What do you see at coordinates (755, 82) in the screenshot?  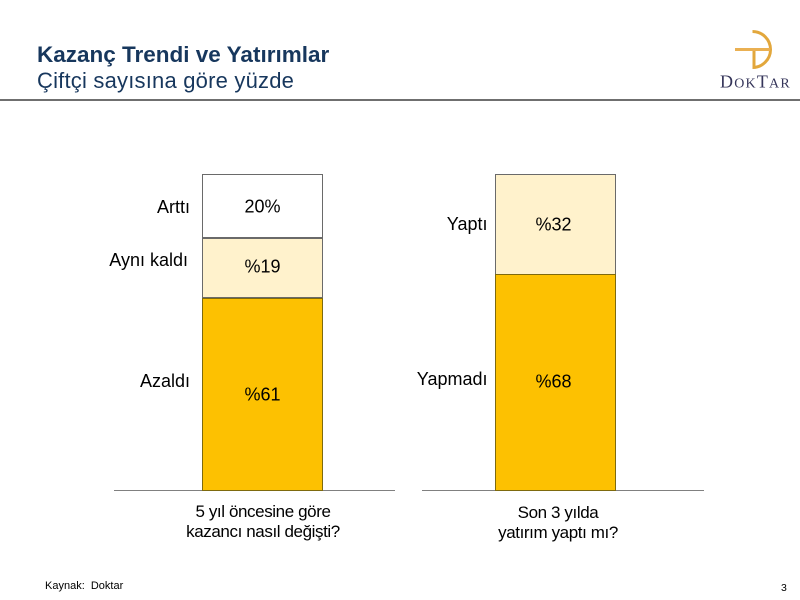 I see `svg-text: DOKTAR` at bounding box center [755, 82].